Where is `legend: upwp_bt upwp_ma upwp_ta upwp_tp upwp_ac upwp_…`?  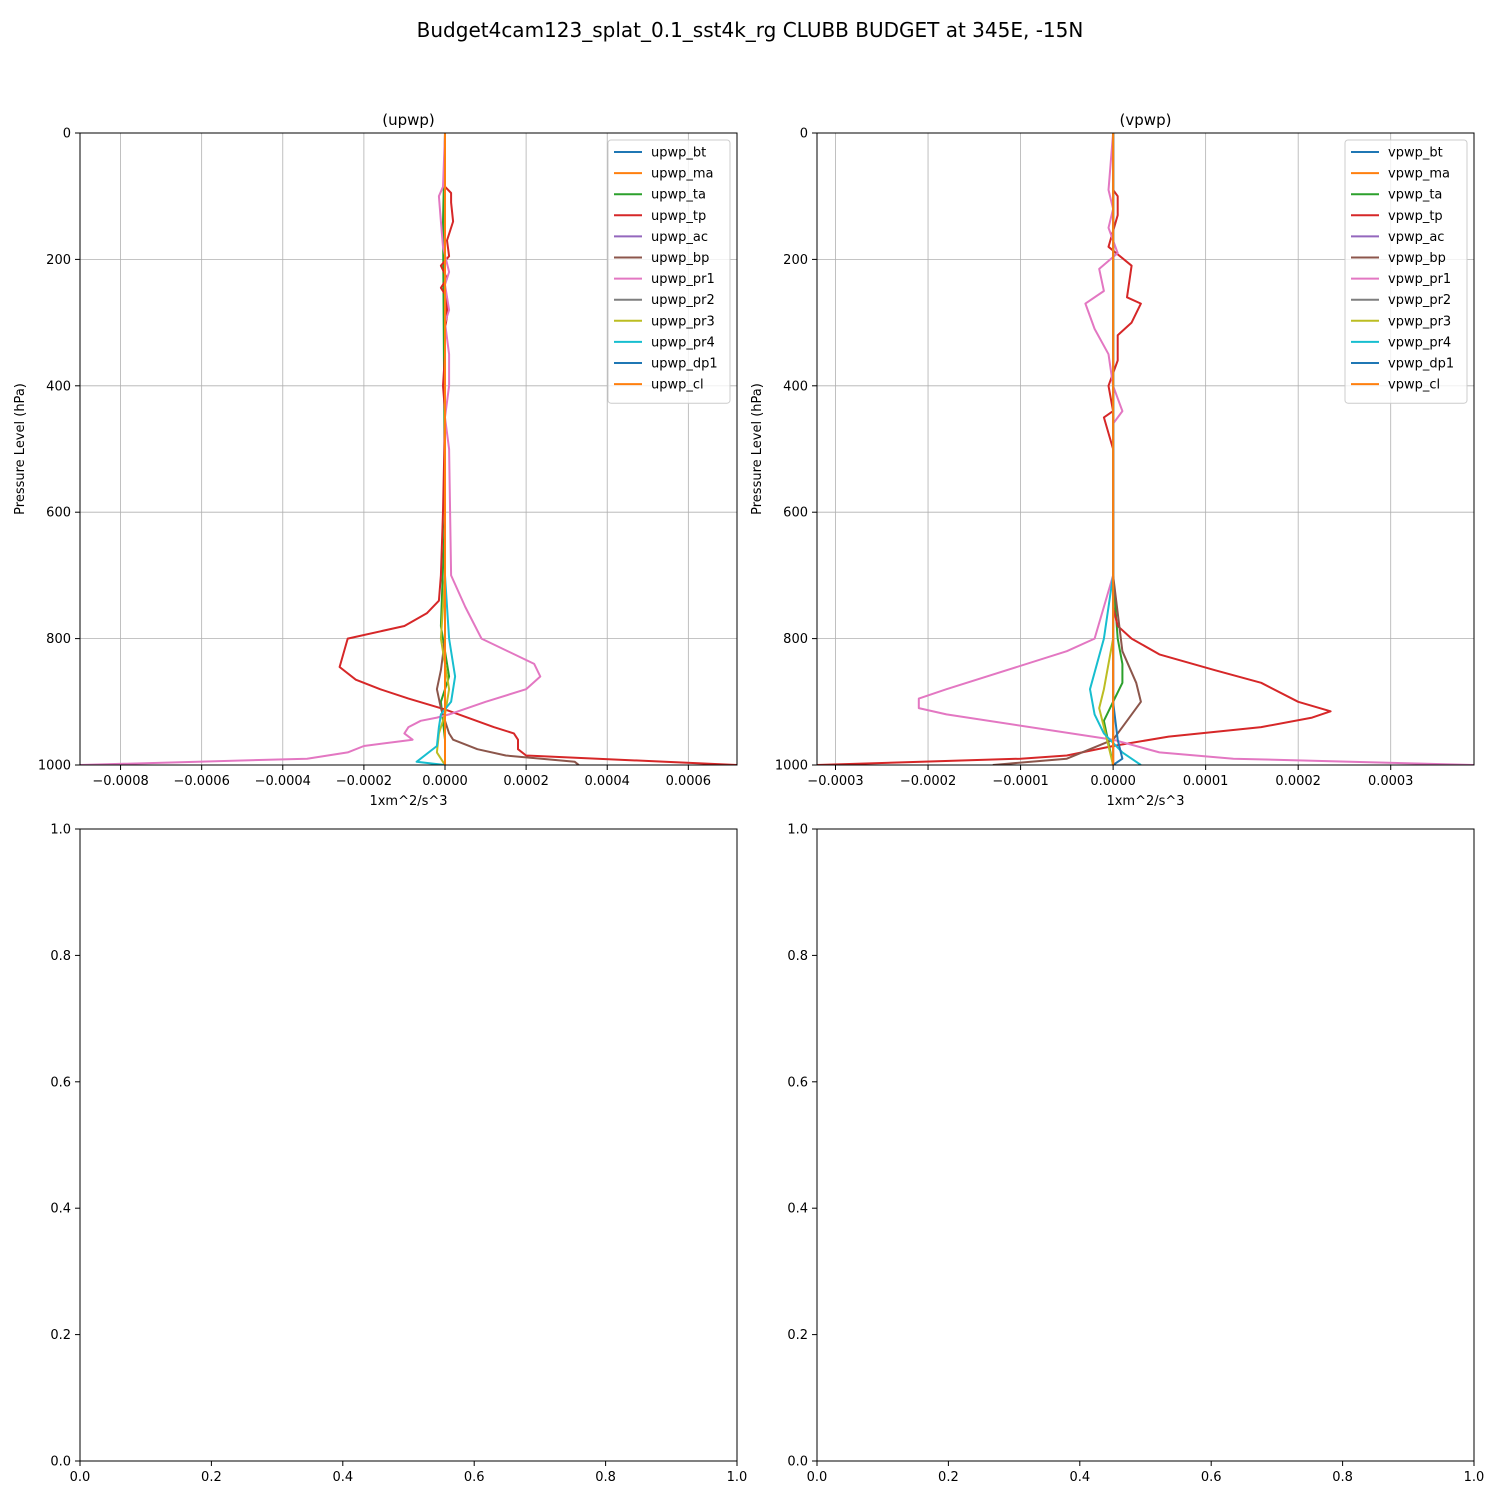
legend: upwp_bt upwp_ma upwp_ta upwp_tp upwp_ac upwp_… is located at coordinates (669, 271).